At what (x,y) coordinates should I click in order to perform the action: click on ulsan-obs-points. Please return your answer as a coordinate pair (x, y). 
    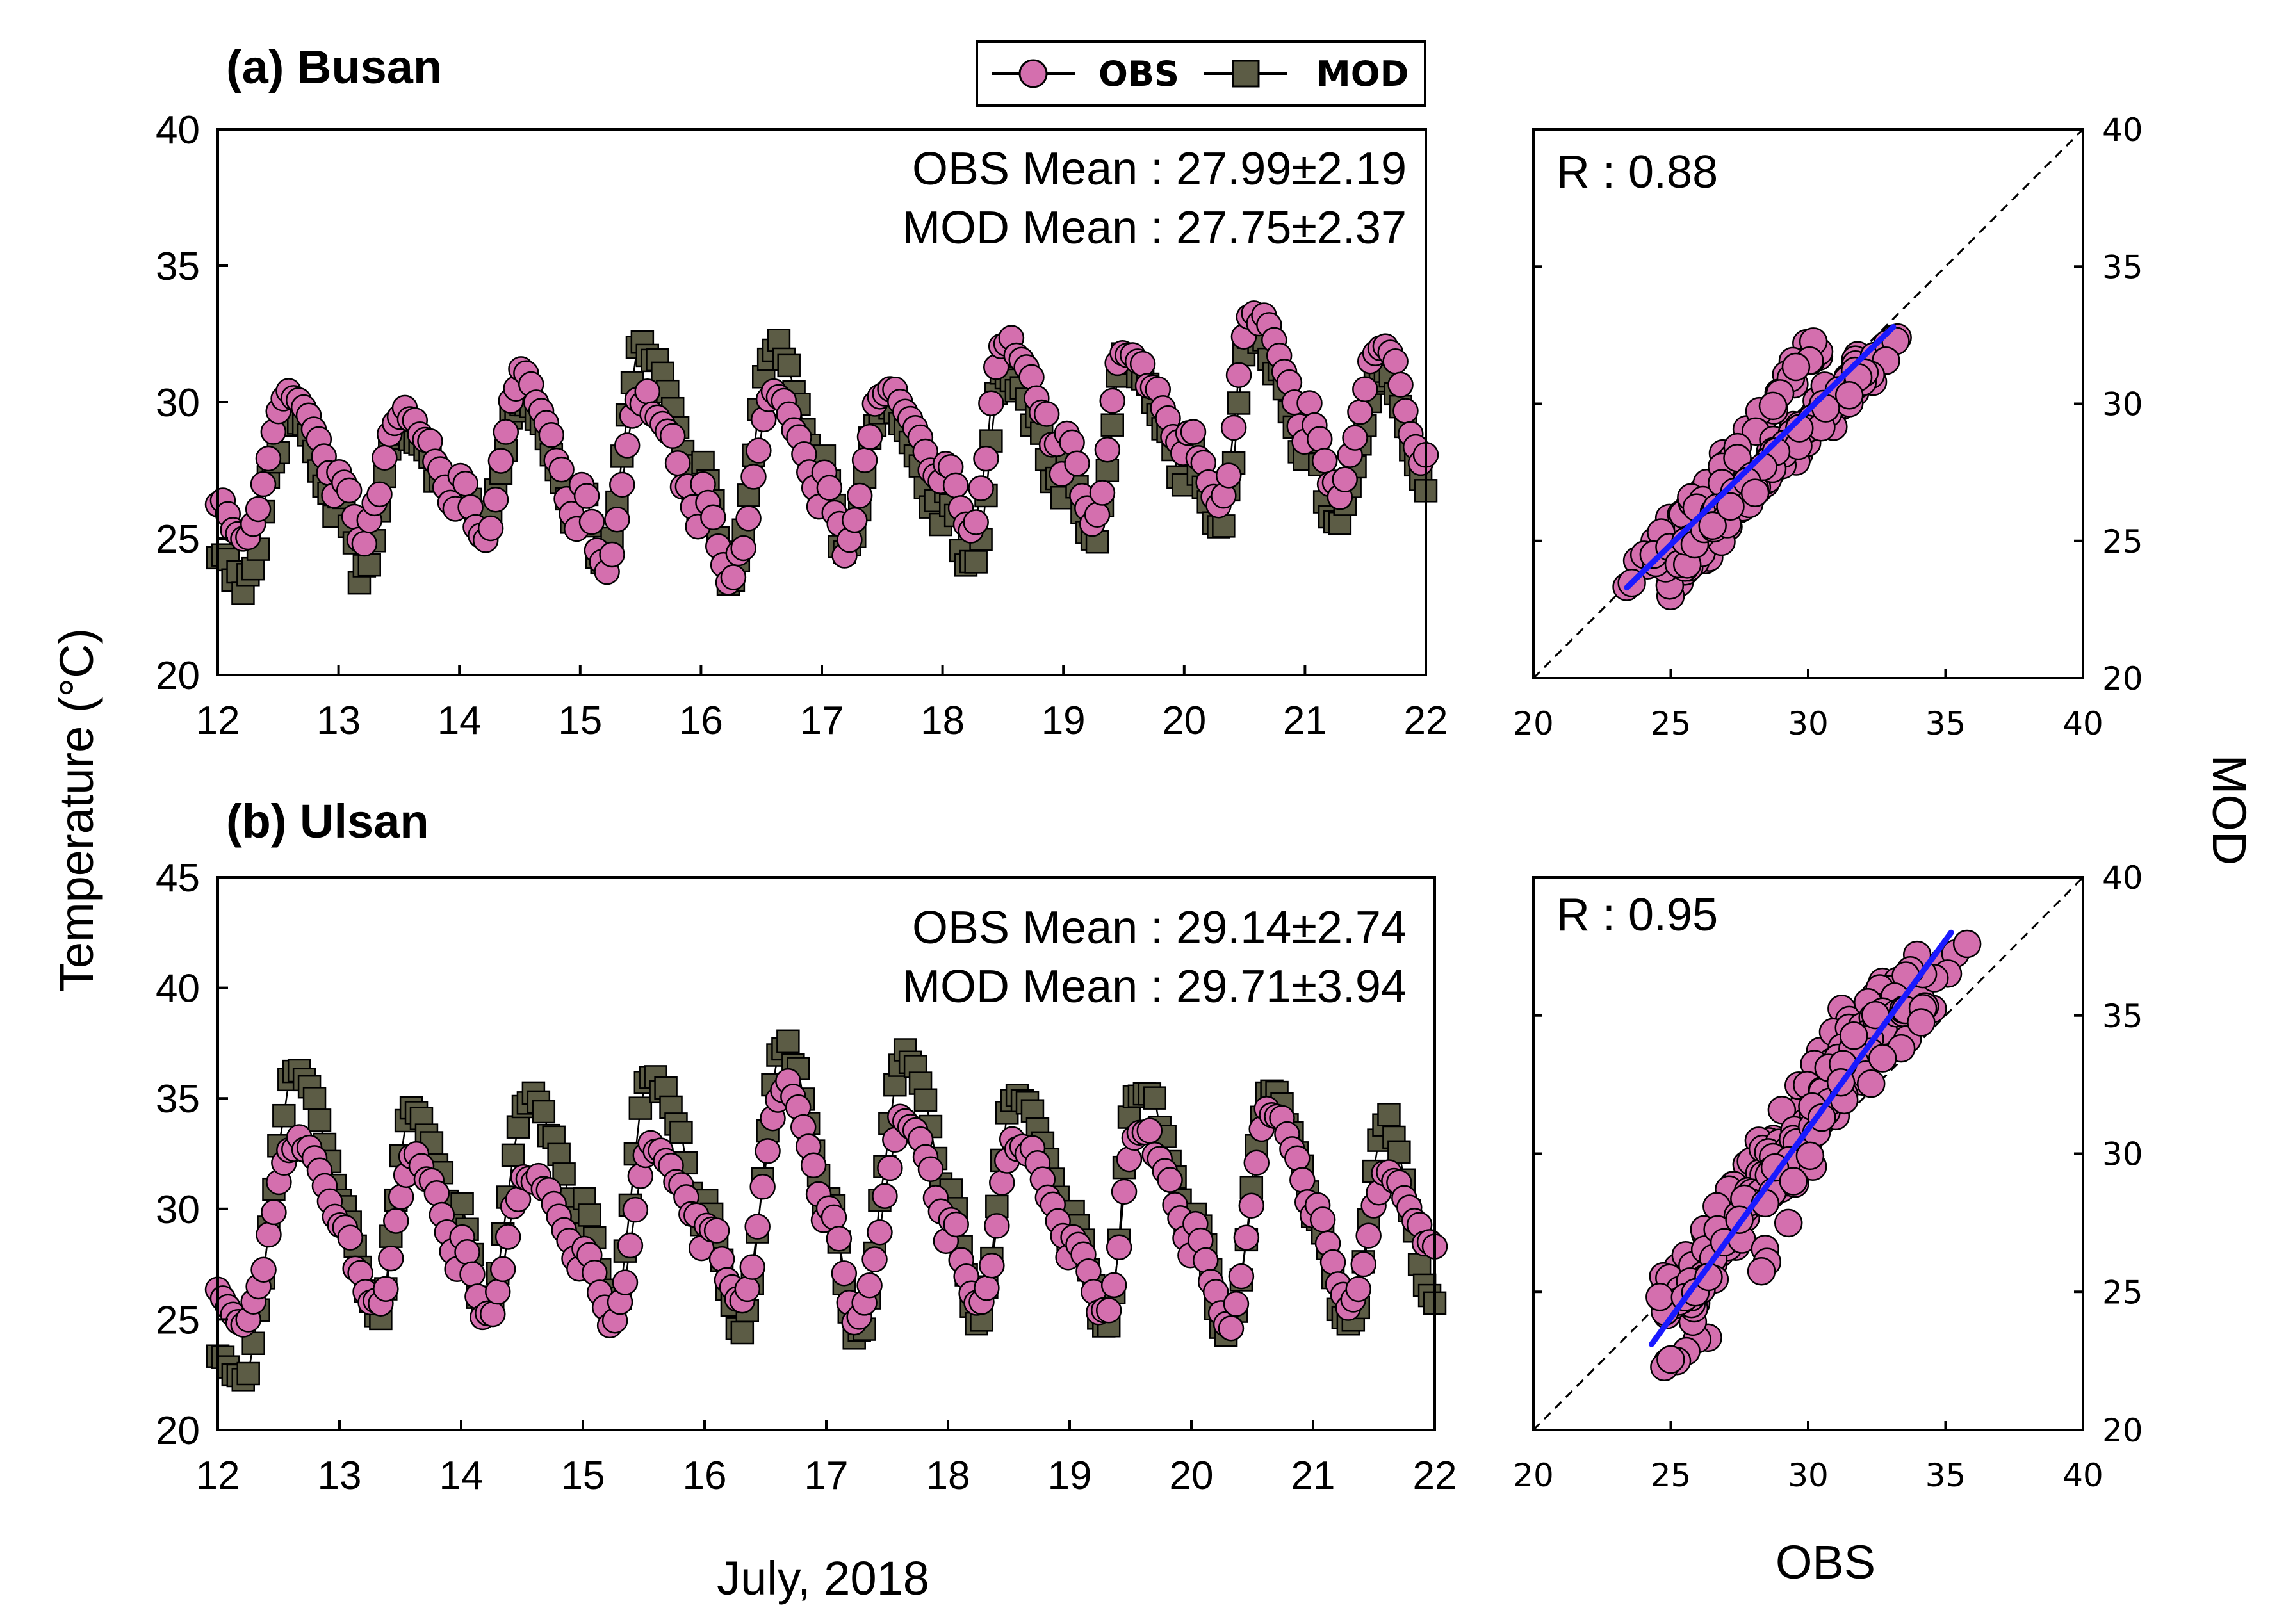
    Looking at the image, I should click on (826, 1205).